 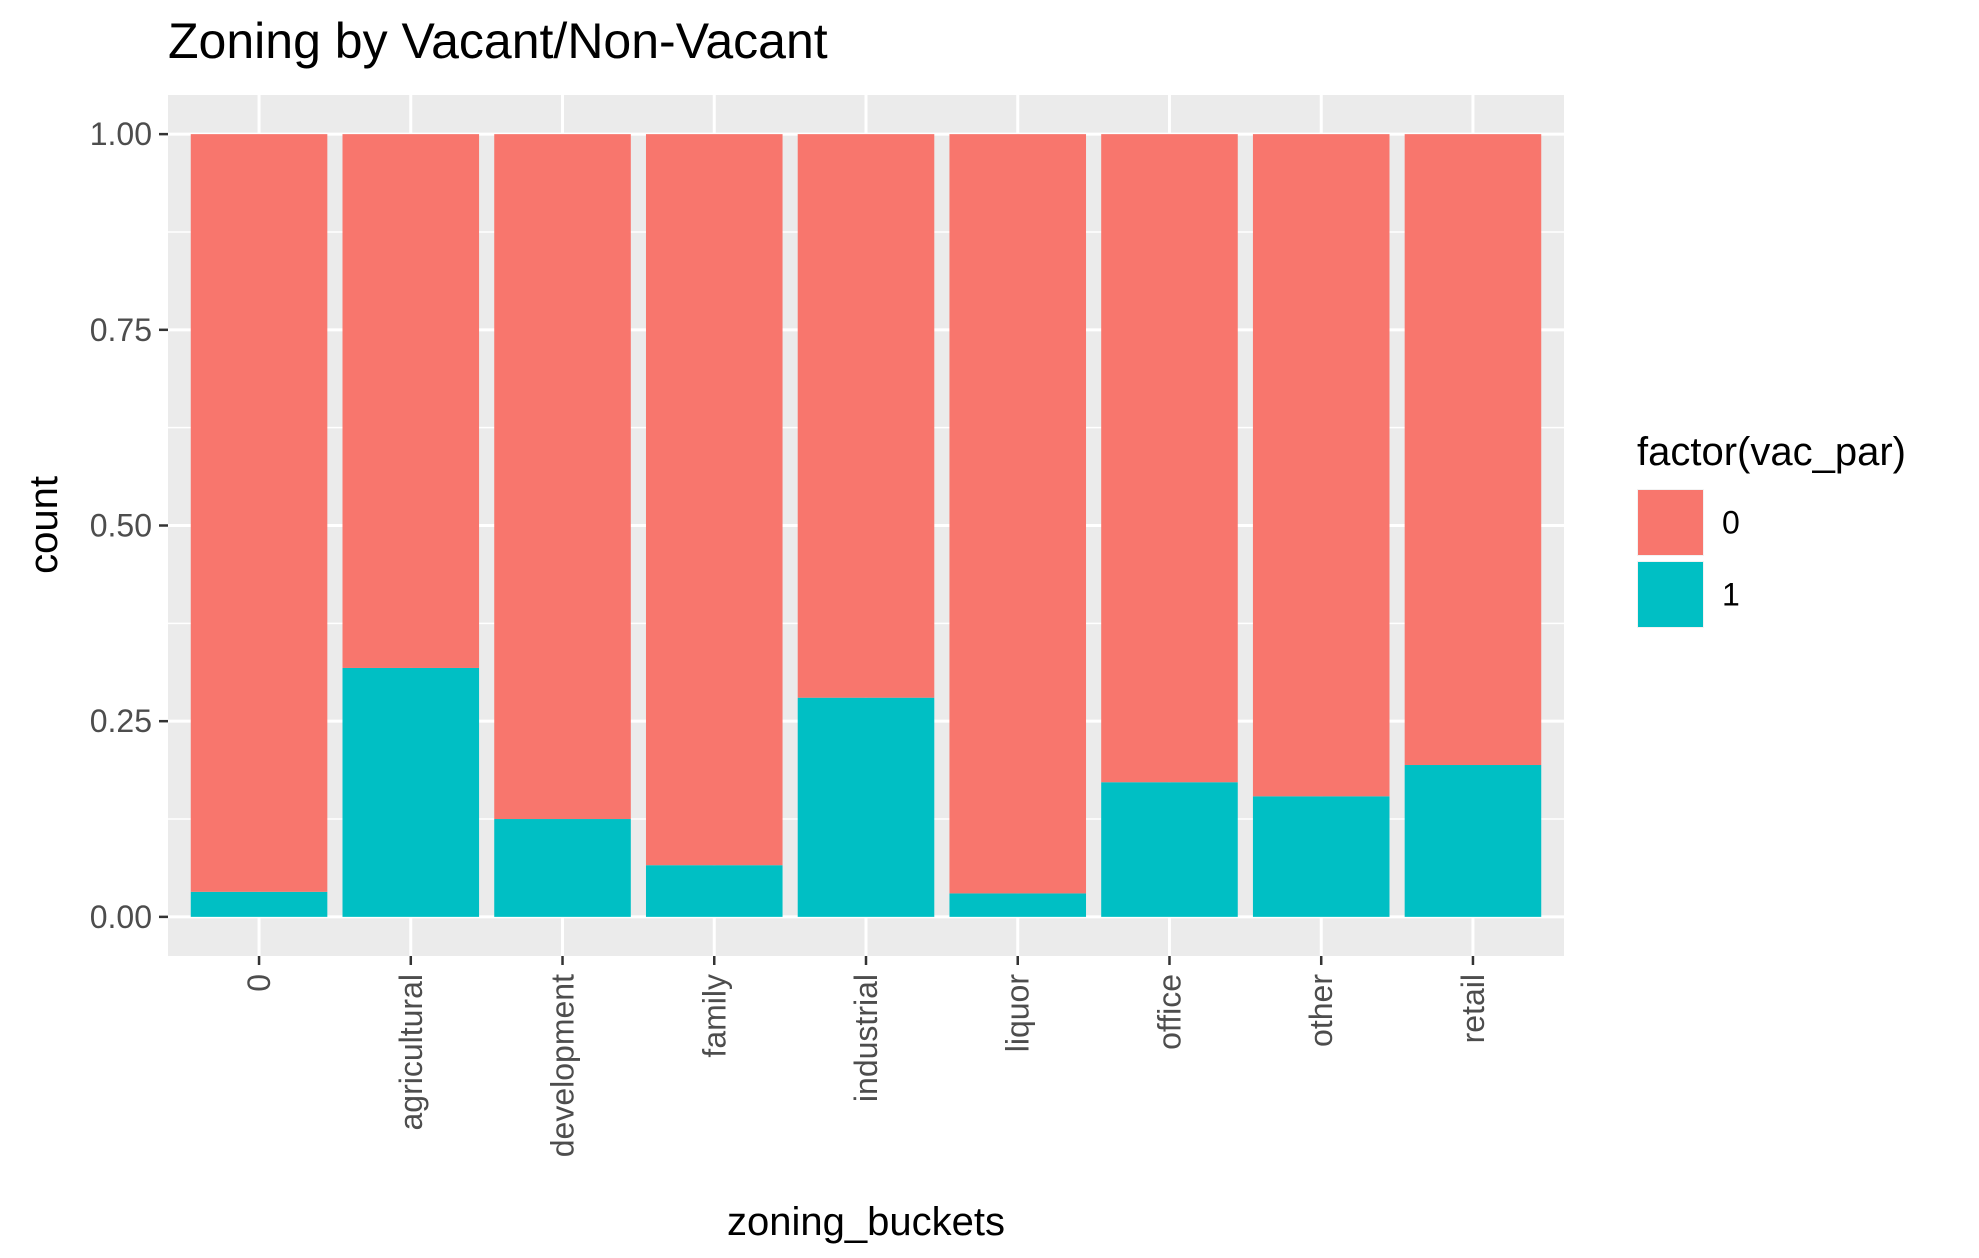 I want to click on x-tick-label: agricultural, so click(x=411, y=1052).